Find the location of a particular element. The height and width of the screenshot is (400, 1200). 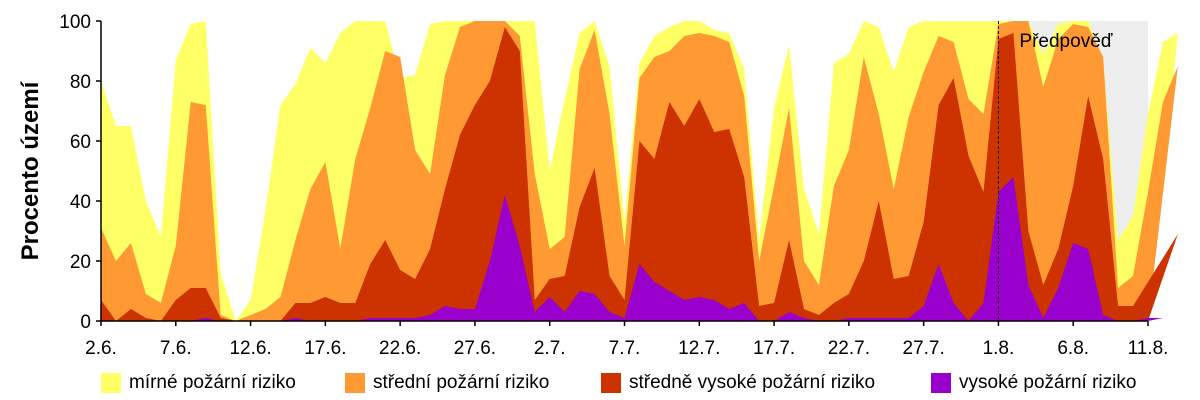

x-tick-label: 12.7. is located at coordinates (699, 348).